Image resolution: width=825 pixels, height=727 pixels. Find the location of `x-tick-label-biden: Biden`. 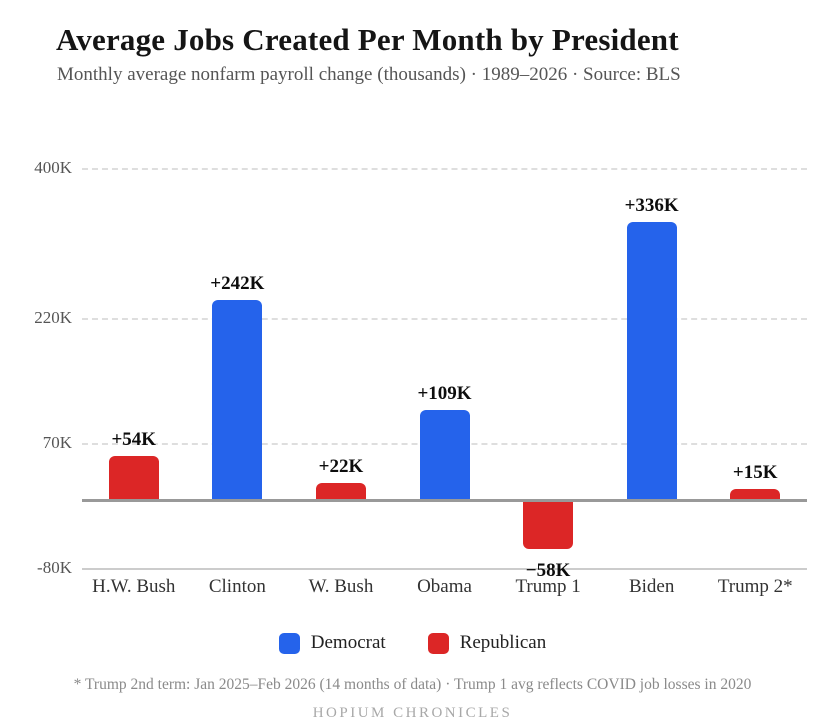

x-tick-label-biden: Biden is located at coordinates (651, 586).